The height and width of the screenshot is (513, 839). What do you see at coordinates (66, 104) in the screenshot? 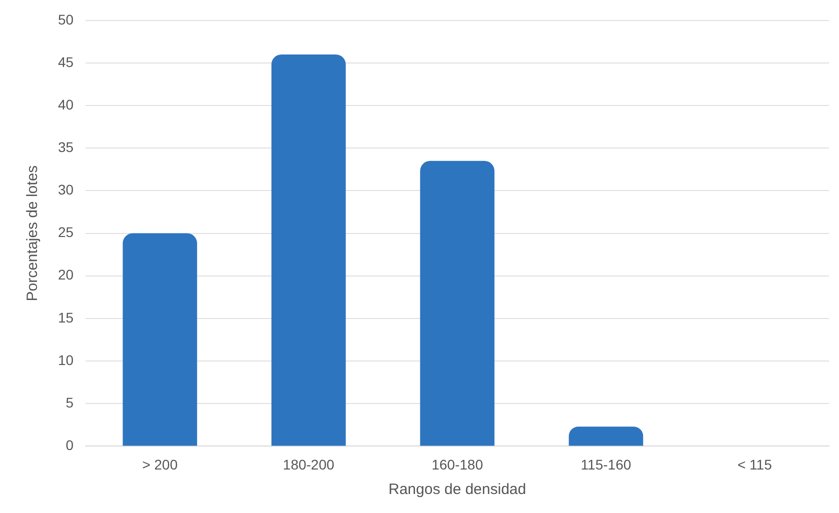
I see `y-tick-label: 40` at bounding box center [66, 104].